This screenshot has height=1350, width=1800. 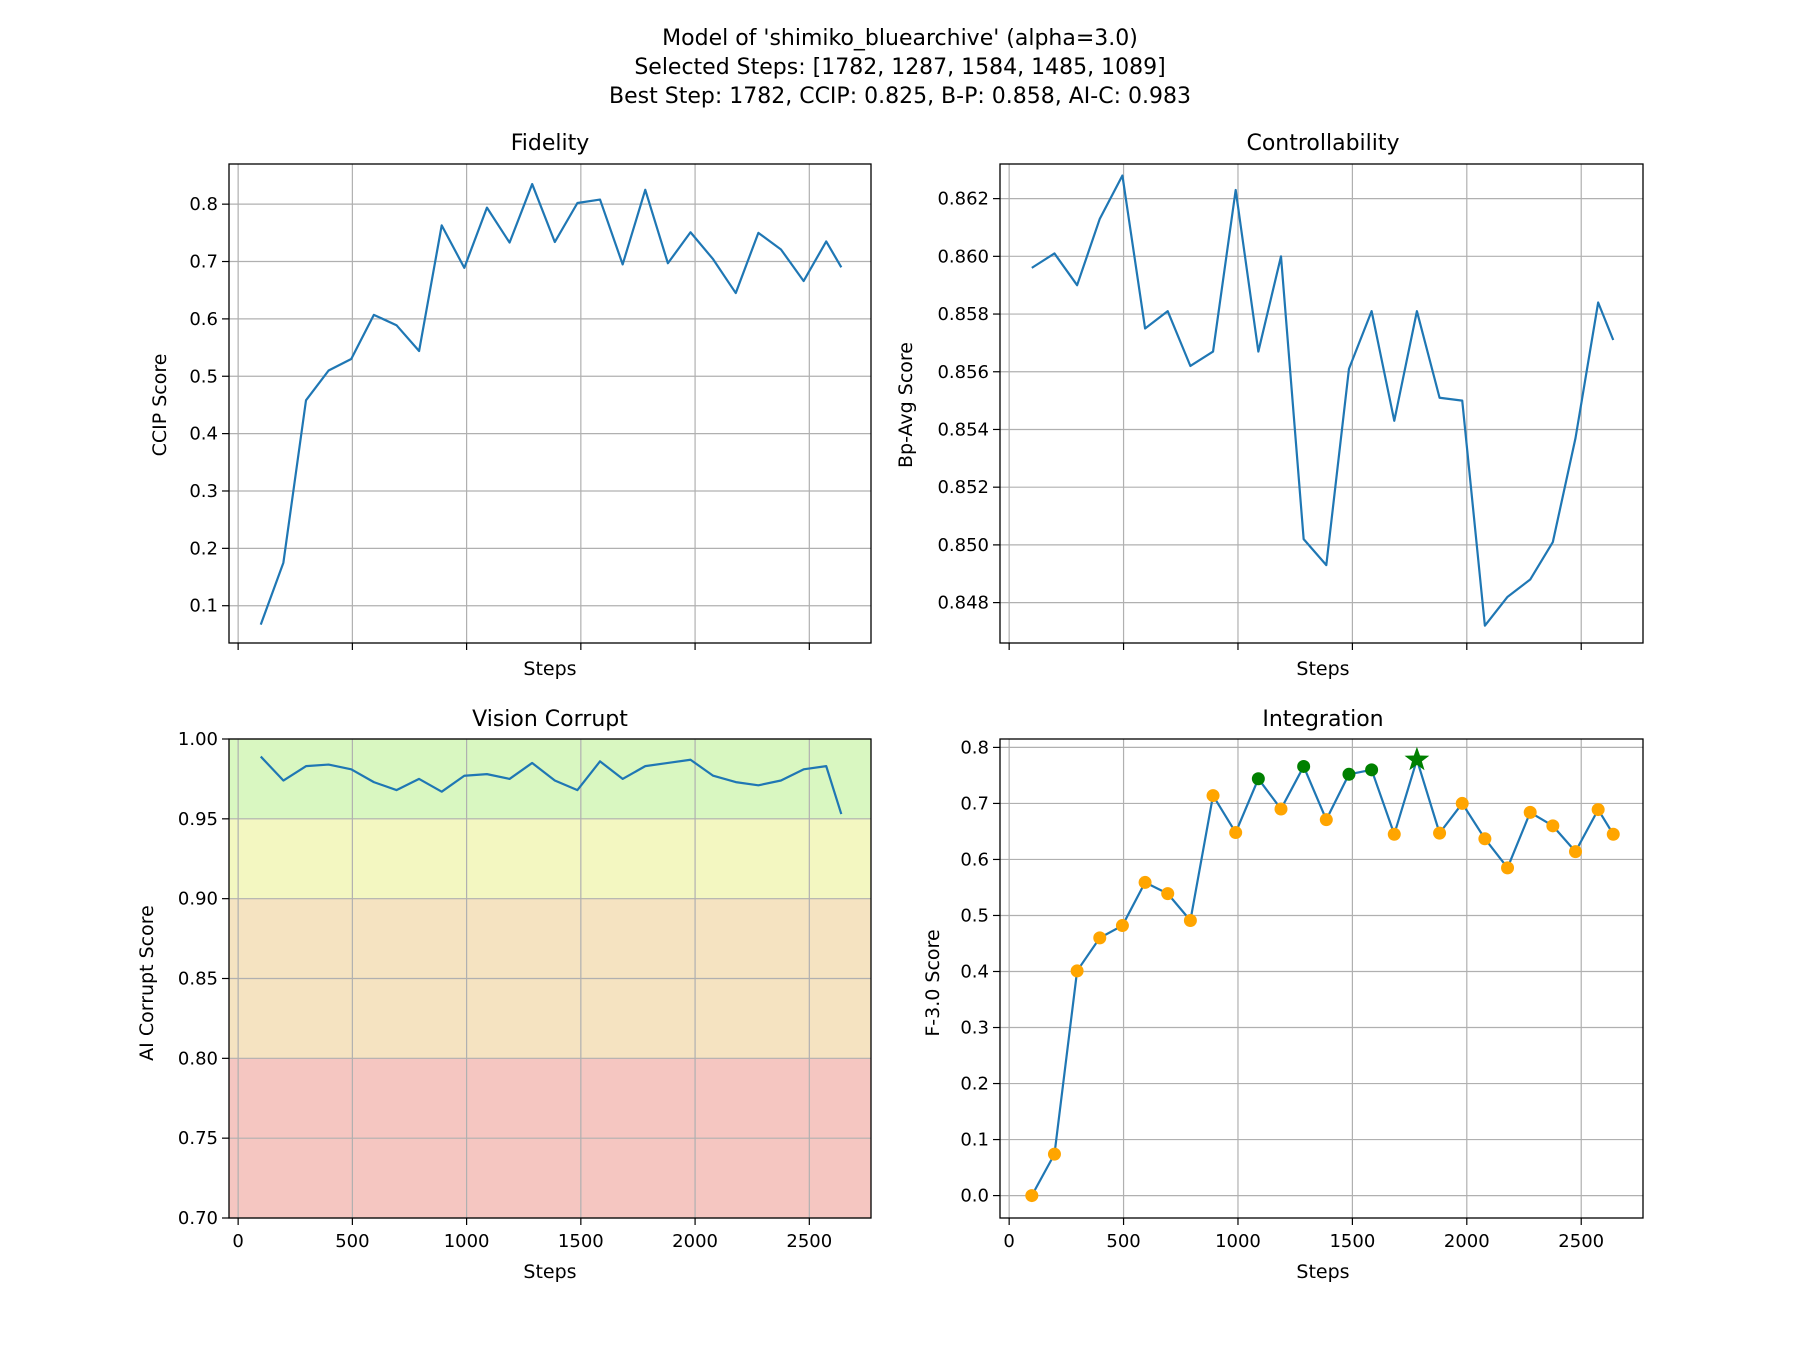 I want to click on integration-y-tick-label-5: 0.5, so click(x=974, y=915).